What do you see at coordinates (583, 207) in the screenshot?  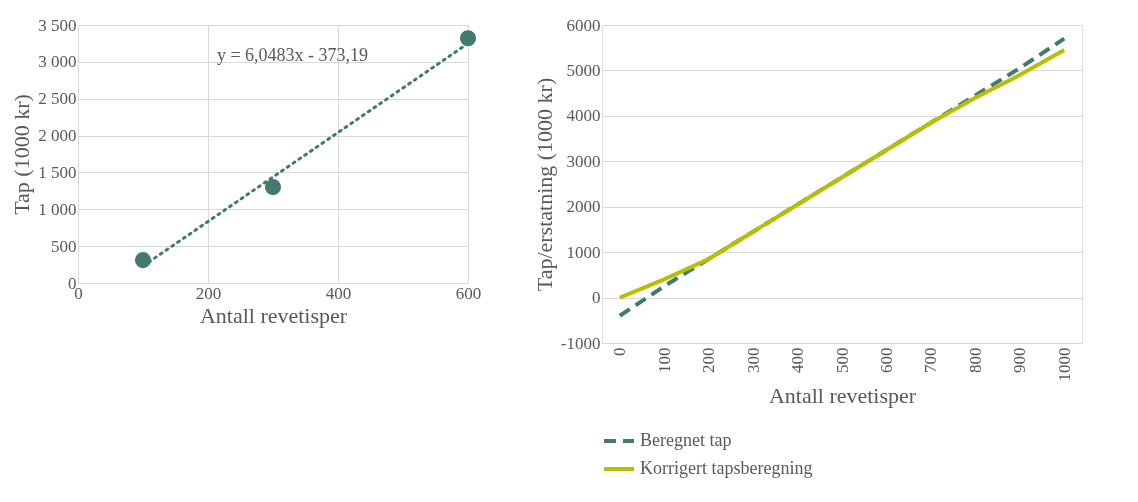 I see `y-tick-label: 2000` at bounding box center [583, 207].